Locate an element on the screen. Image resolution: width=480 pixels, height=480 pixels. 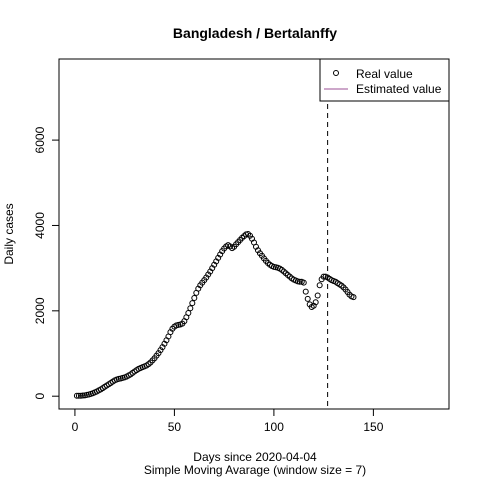
legend: Real value Estimated value is located at coordinates (384, 80).